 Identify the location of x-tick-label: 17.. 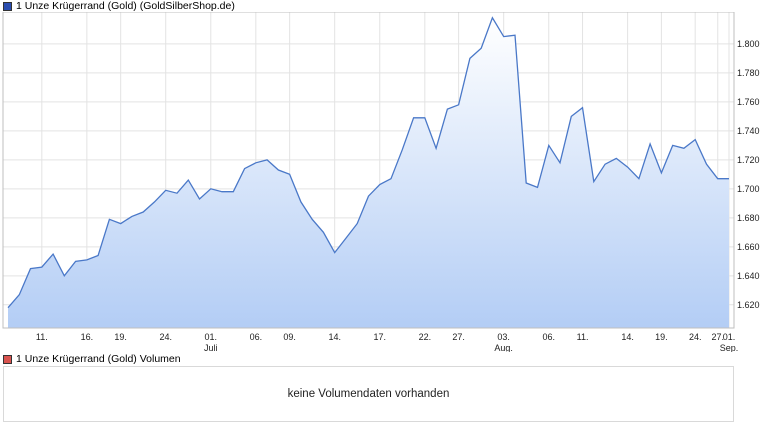
(380, 337).